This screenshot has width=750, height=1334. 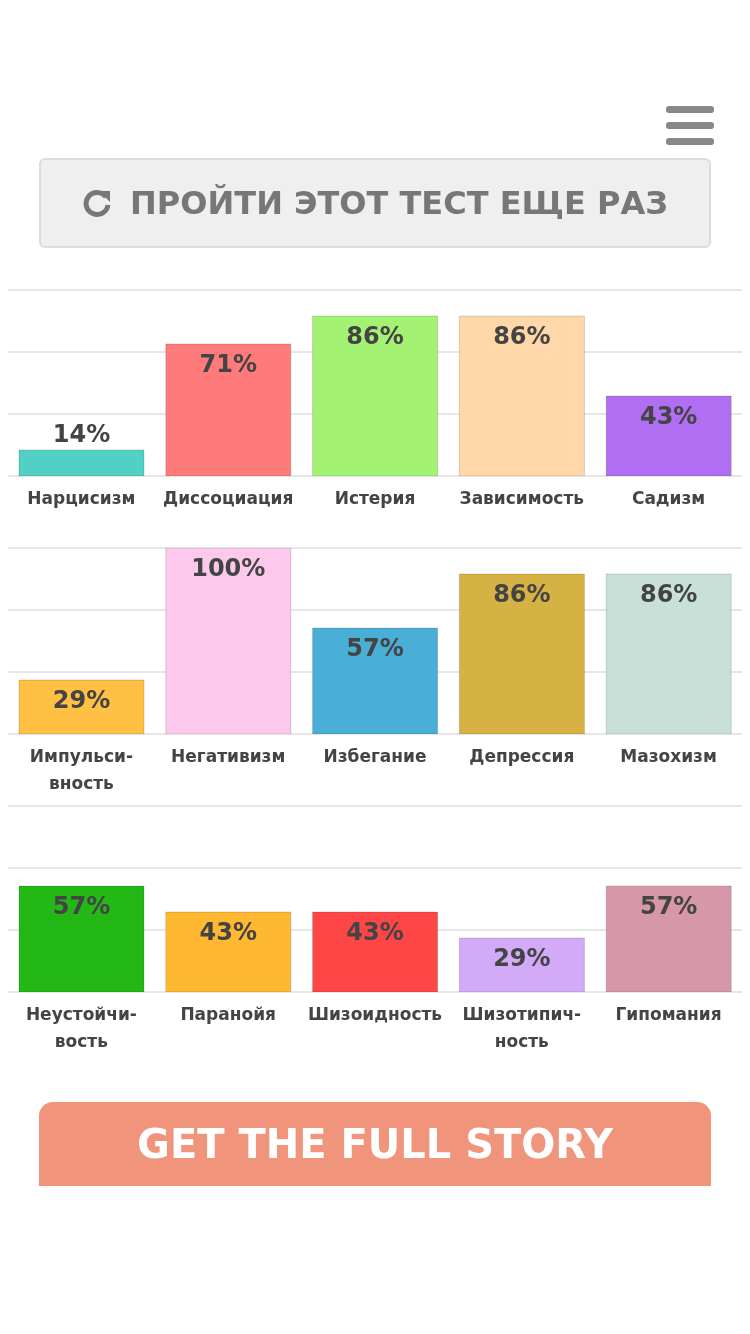 I want to click on x-tick-label: Мазохизм, so click(x=668, y=756).